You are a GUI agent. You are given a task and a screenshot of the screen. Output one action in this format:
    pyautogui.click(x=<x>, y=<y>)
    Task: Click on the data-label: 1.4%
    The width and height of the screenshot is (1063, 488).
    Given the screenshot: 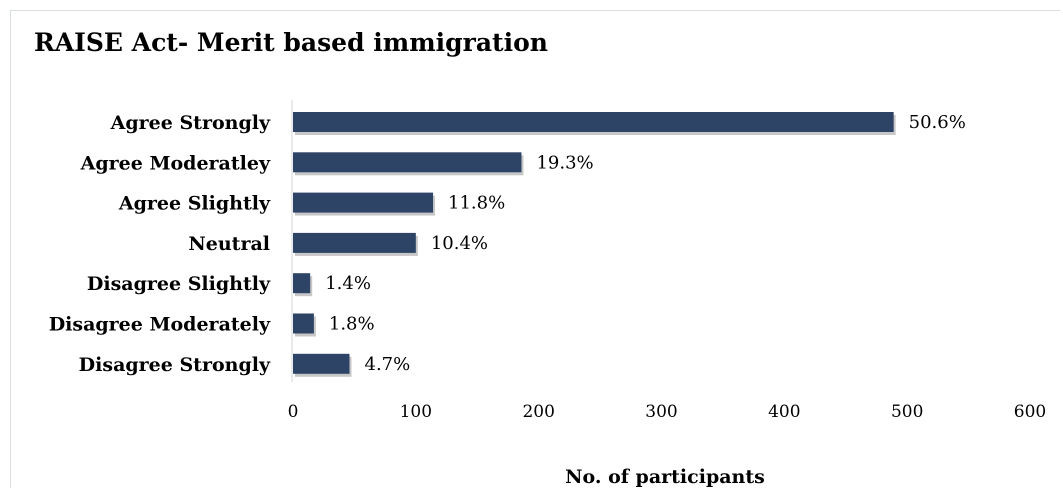 What is the action you would take?
    pyautogui.click(x=348, y=283)
    